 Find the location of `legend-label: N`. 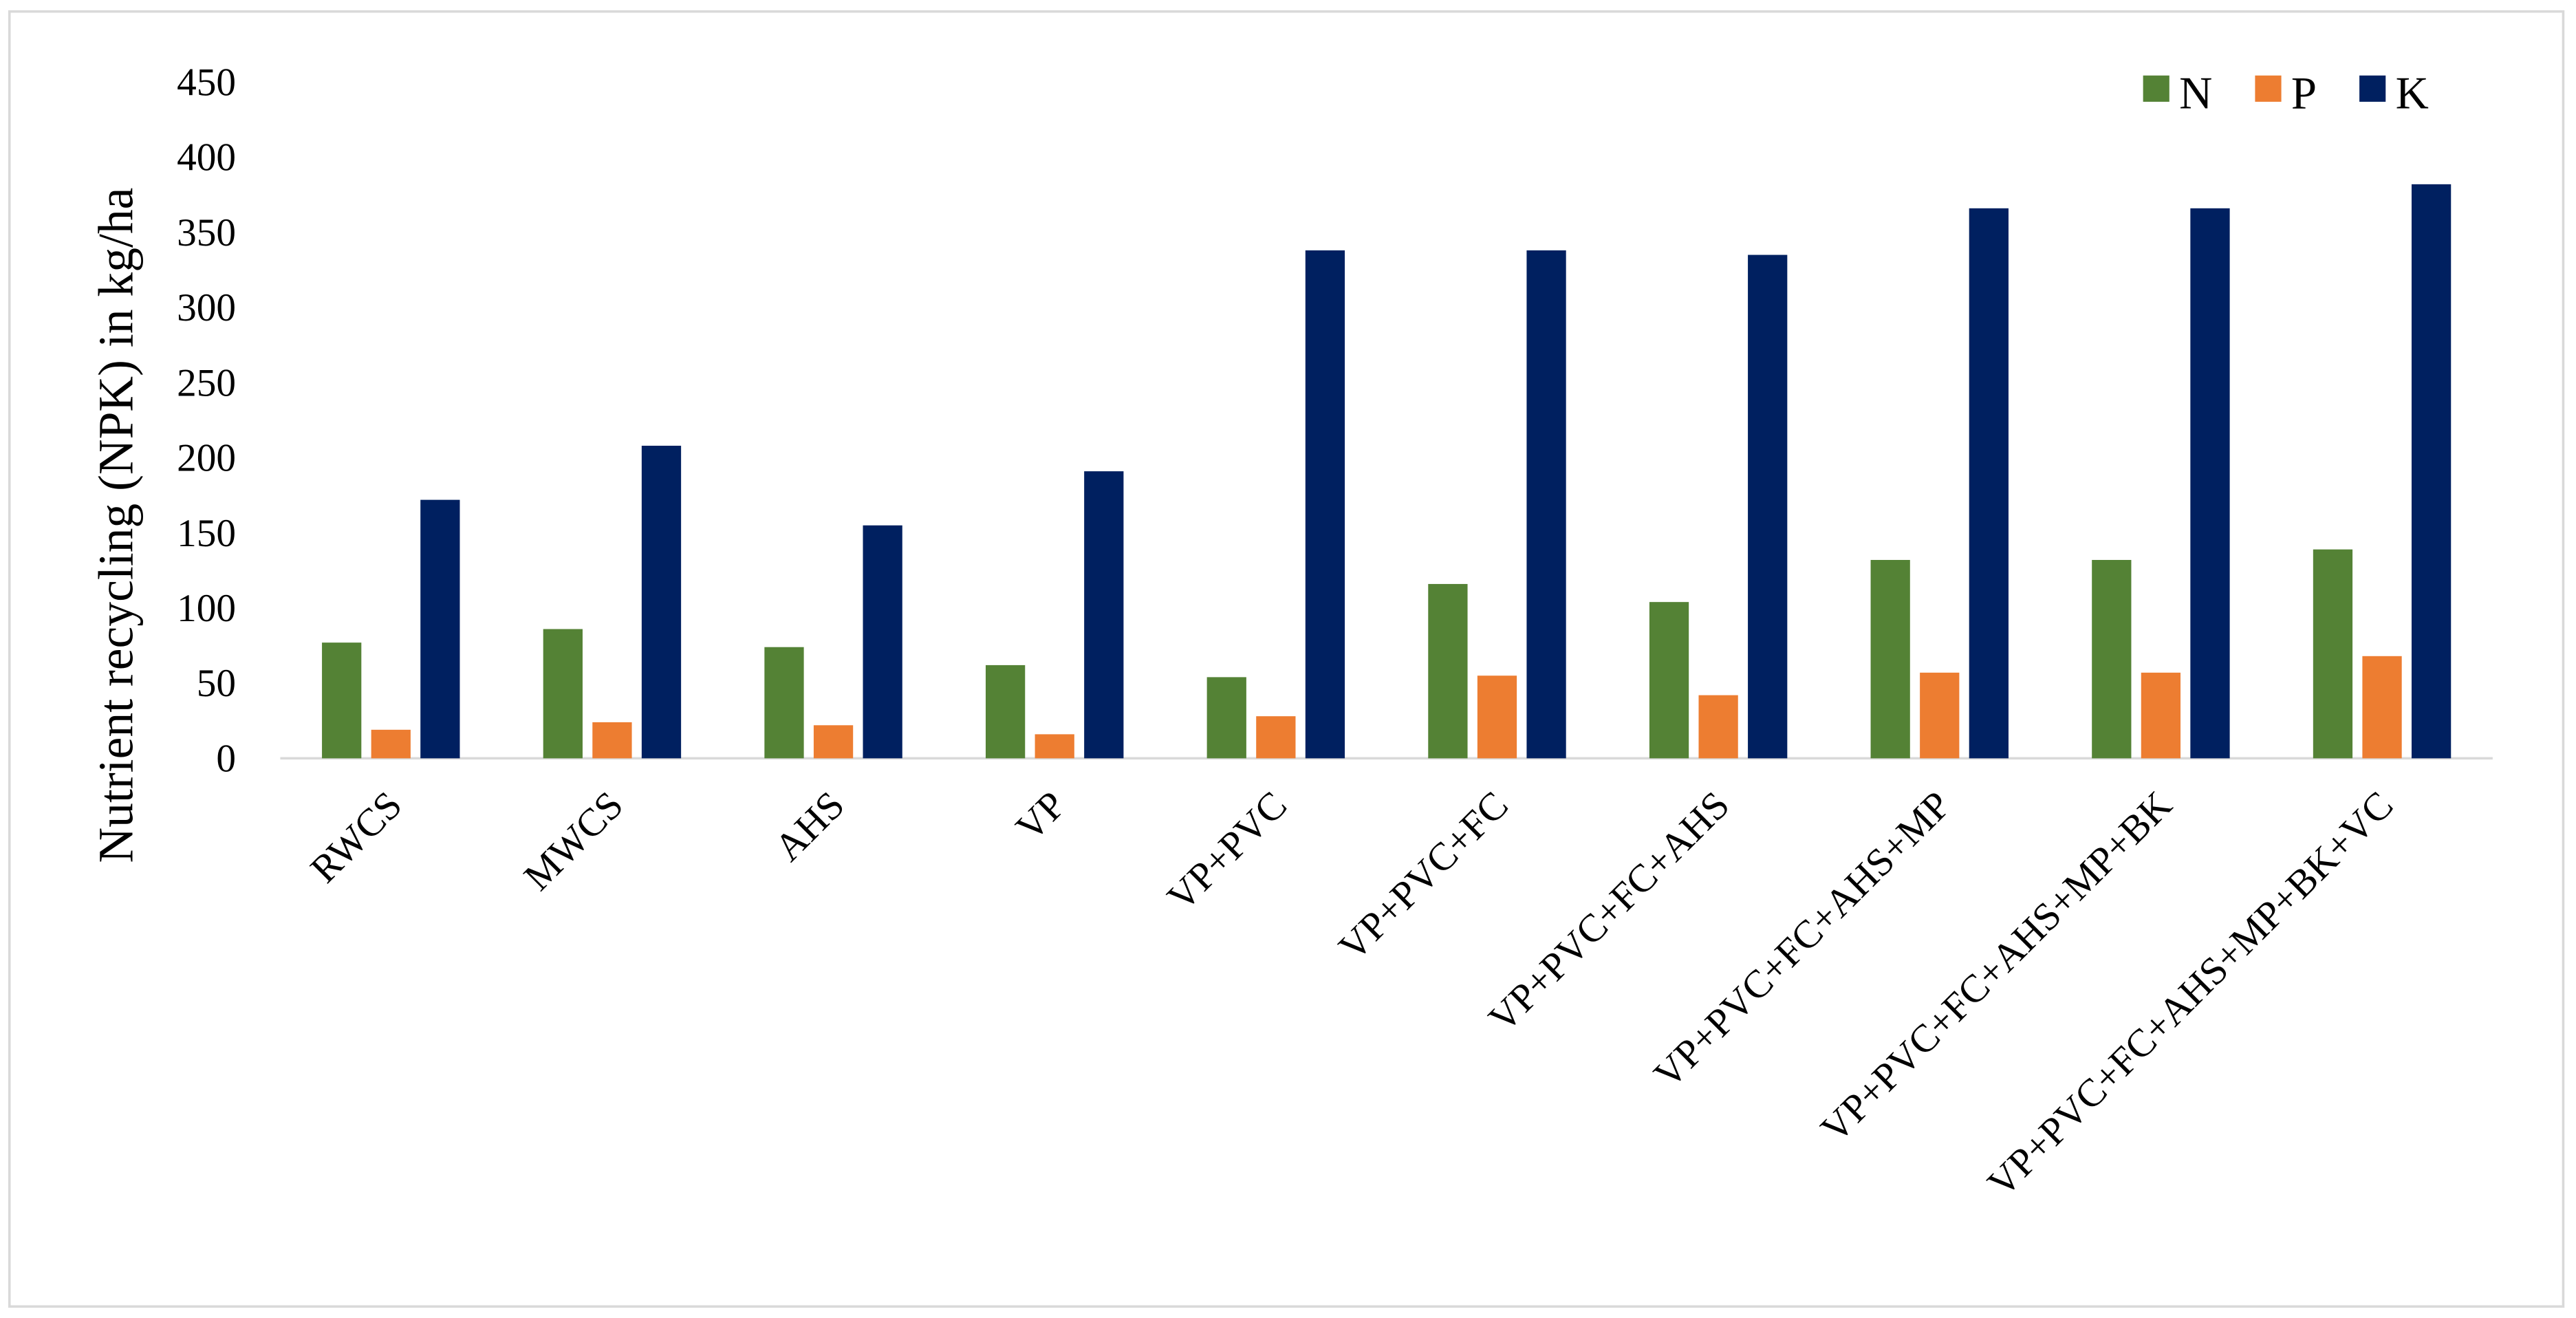

legend-label: N is located at coordinates (2195, 92).